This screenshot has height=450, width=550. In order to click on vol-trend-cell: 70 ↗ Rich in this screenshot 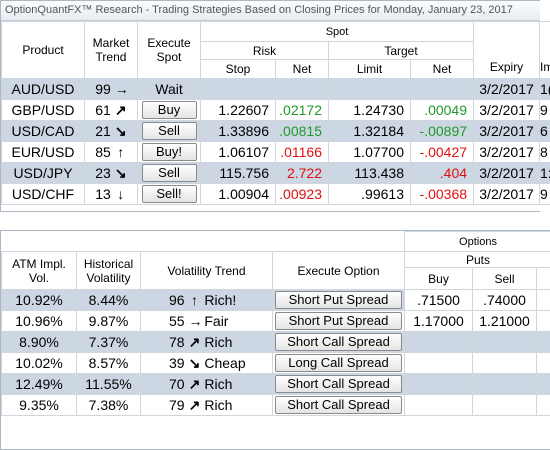, I will do `click(206, 384)`.